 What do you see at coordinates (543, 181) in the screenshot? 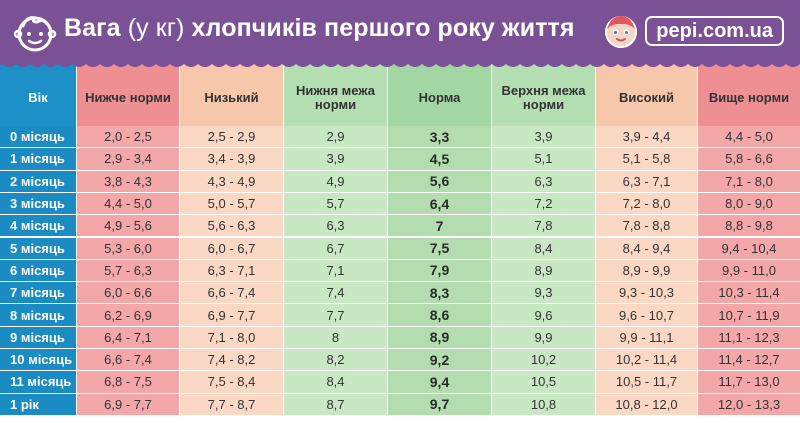
I see `cell-upper-bound: 6,3` at bounding box center [543, 181].